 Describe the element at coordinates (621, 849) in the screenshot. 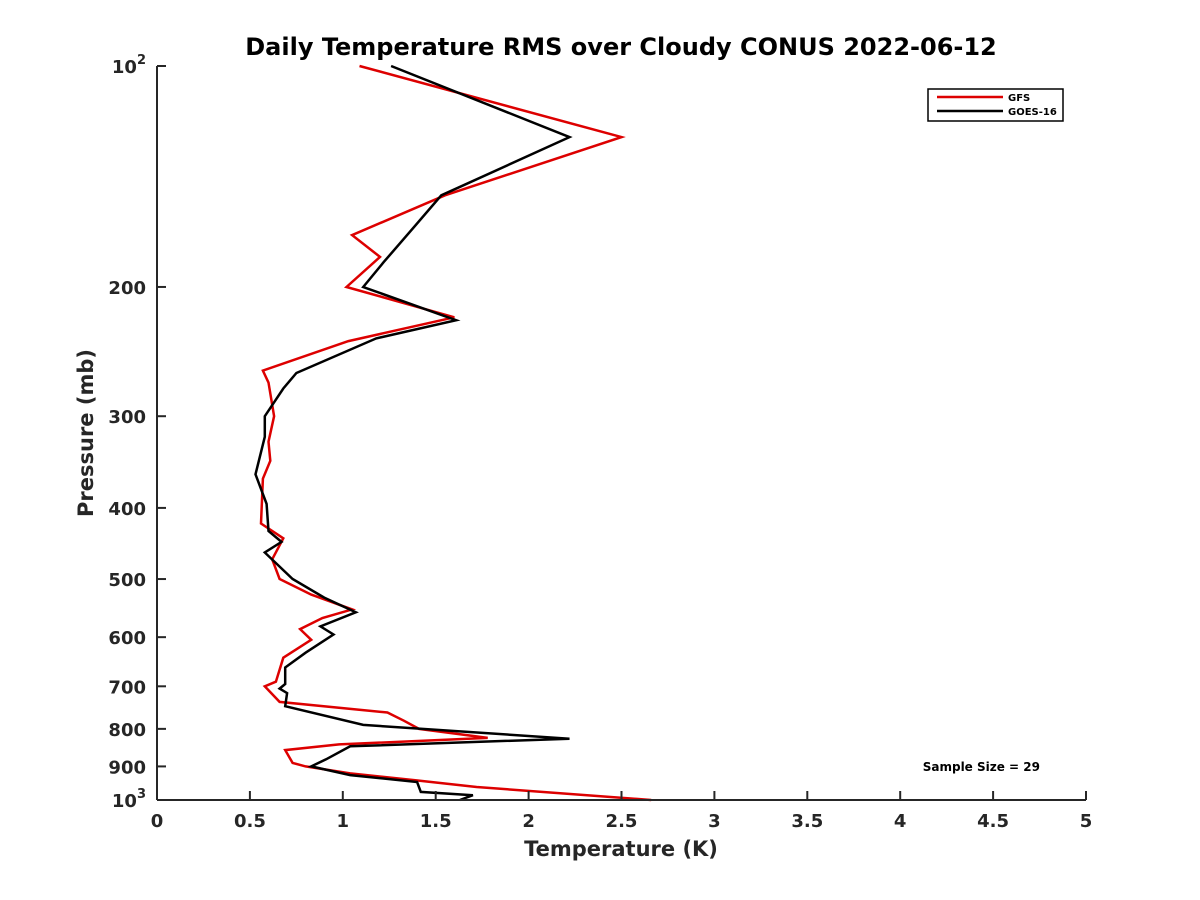

I see `x-axis-label: Temperature (K)` at that location.